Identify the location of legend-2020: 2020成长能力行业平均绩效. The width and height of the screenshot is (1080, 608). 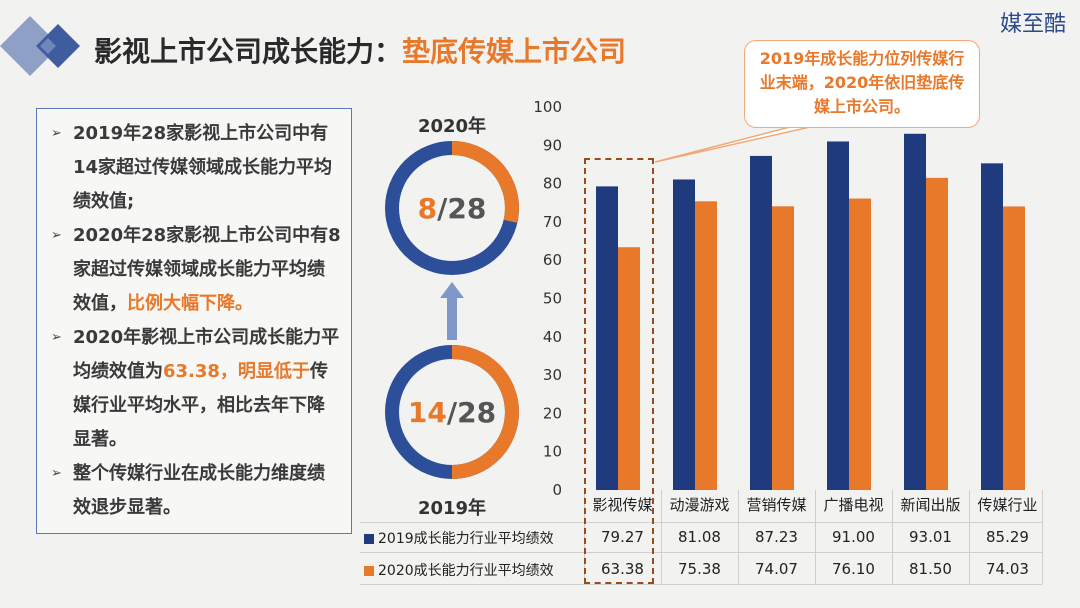
(459, 570).